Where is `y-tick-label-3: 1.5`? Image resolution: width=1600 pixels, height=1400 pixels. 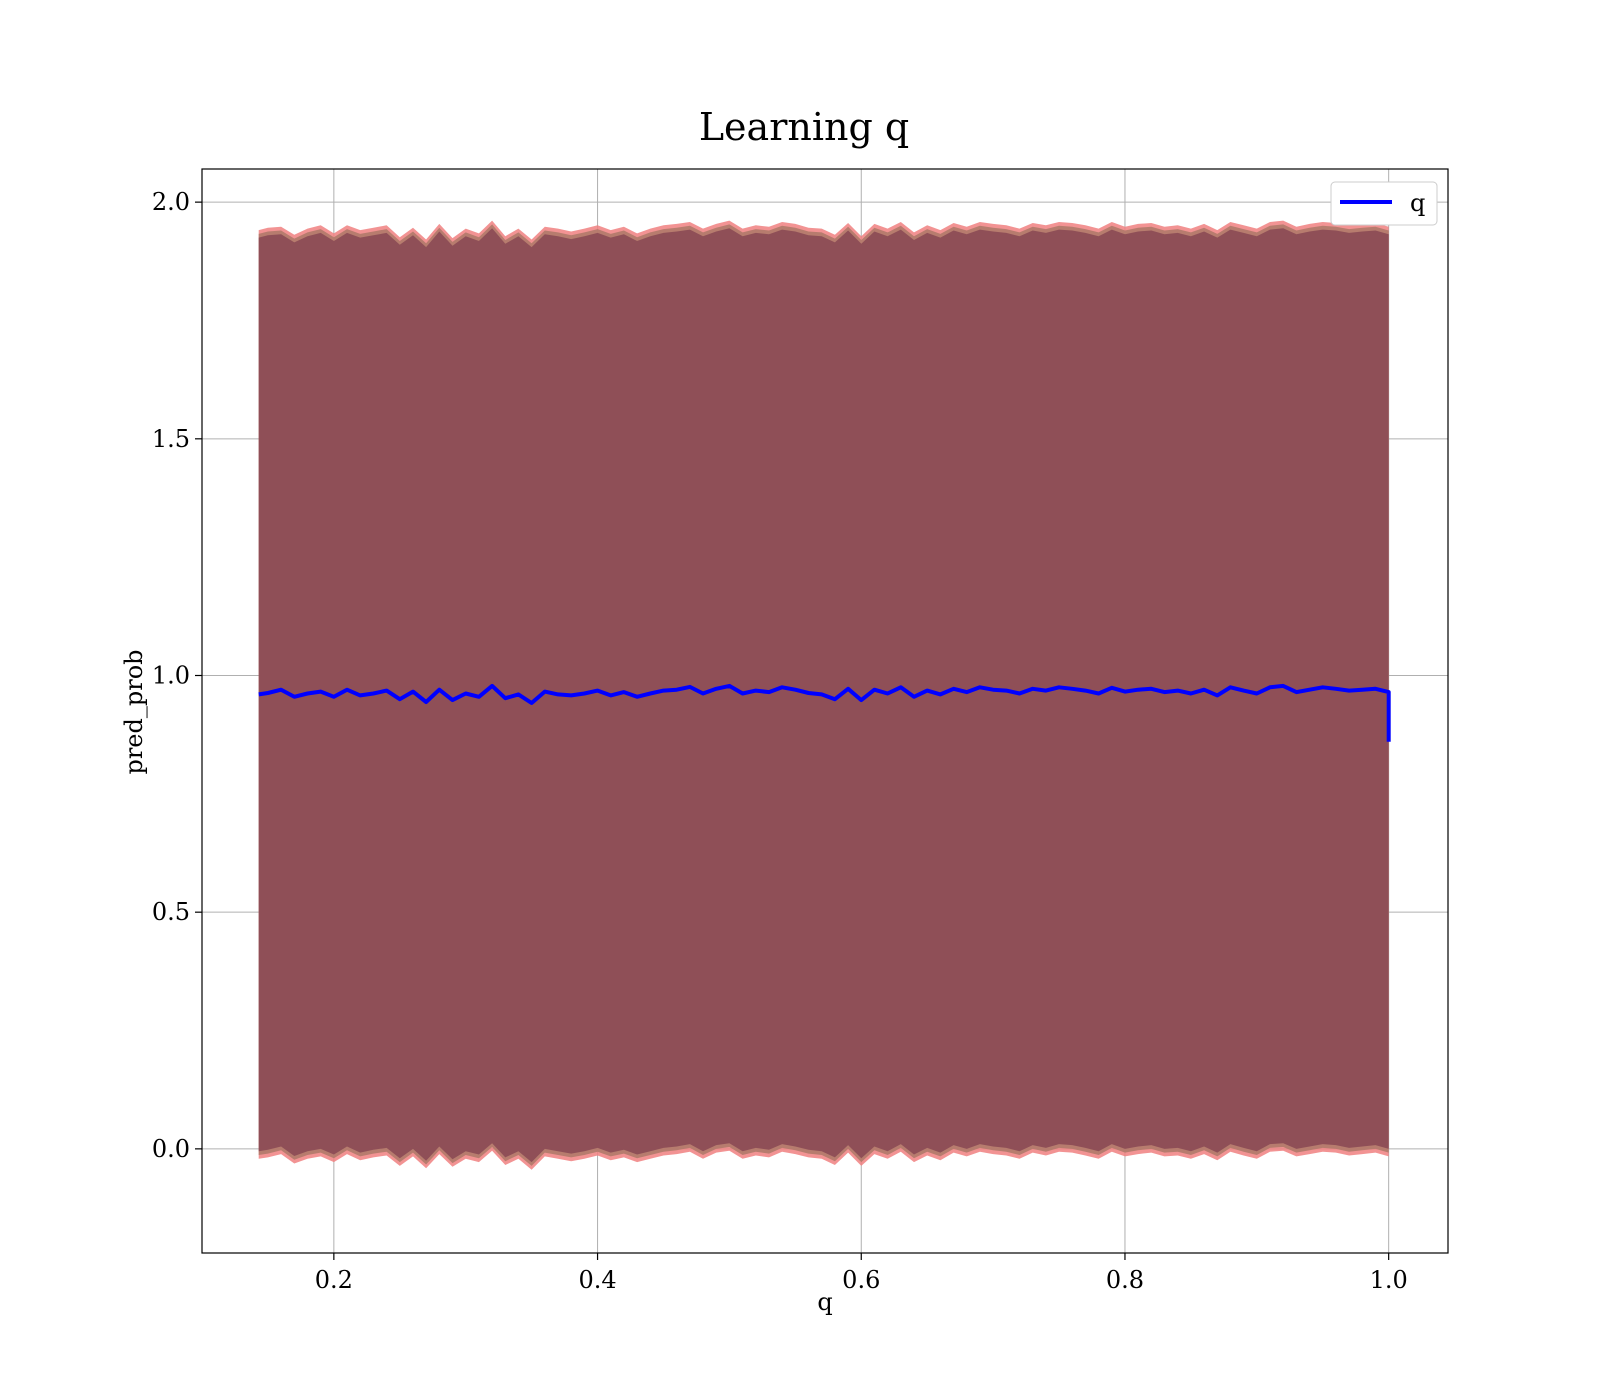
y-tick-label-3: 1.5 is located at coordinates (171, 439).